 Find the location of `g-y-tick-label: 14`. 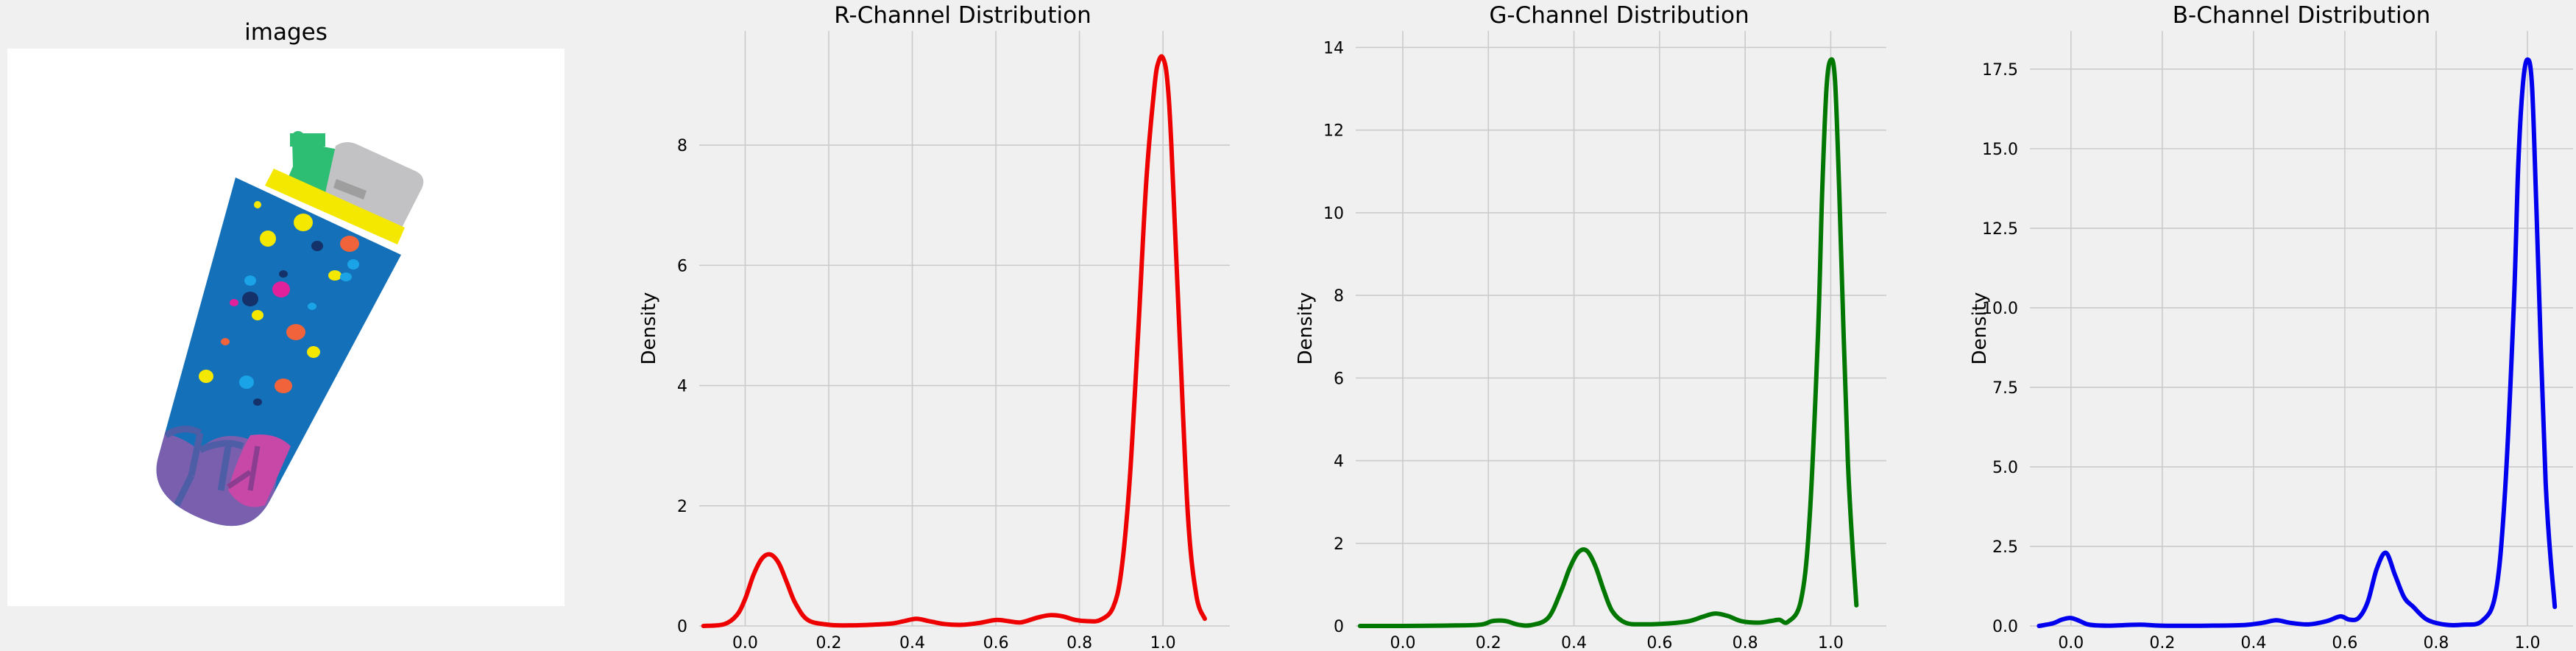

g-y-tick-label: 14 is located at coordinates (1333, 48).